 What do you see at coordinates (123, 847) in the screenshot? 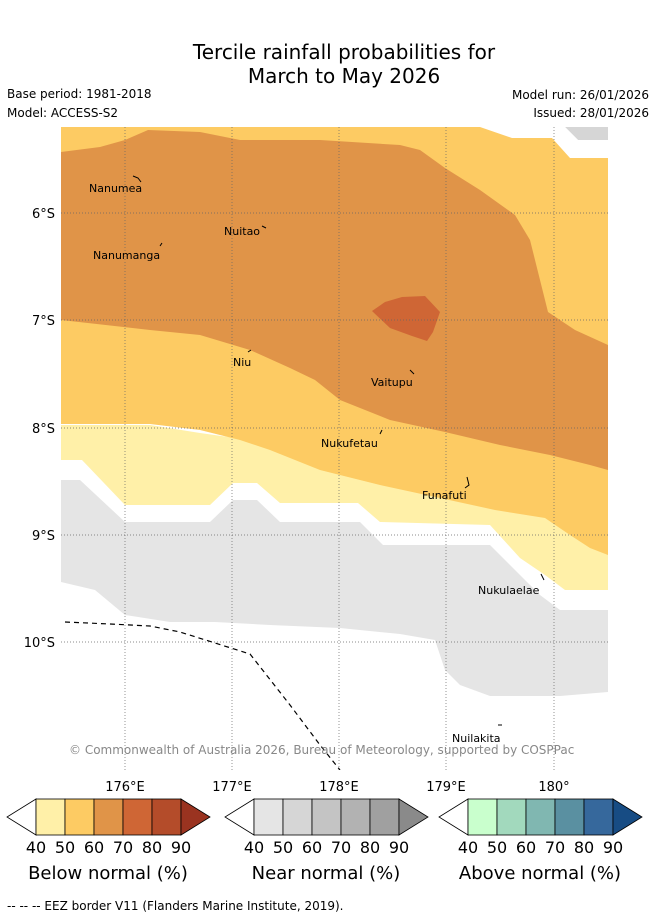
I see `cb-below-tick-70: 70` at bounding box center [123, 847].